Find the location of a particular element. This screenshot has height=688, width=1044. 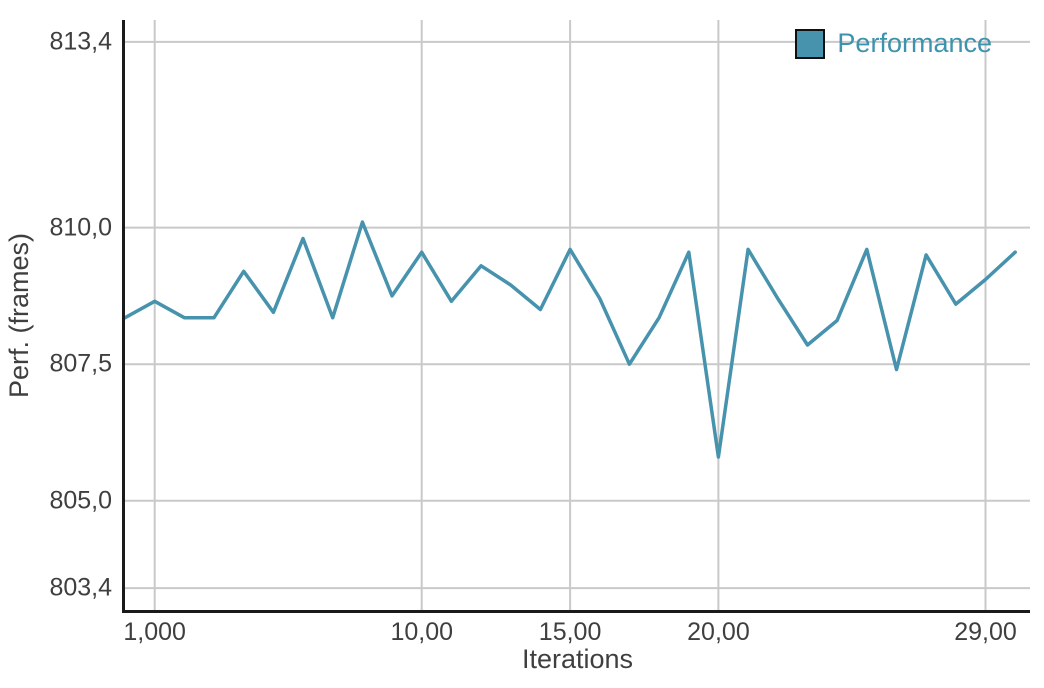

y-tick-label: 807,5 is located at coordinates (80, 363).